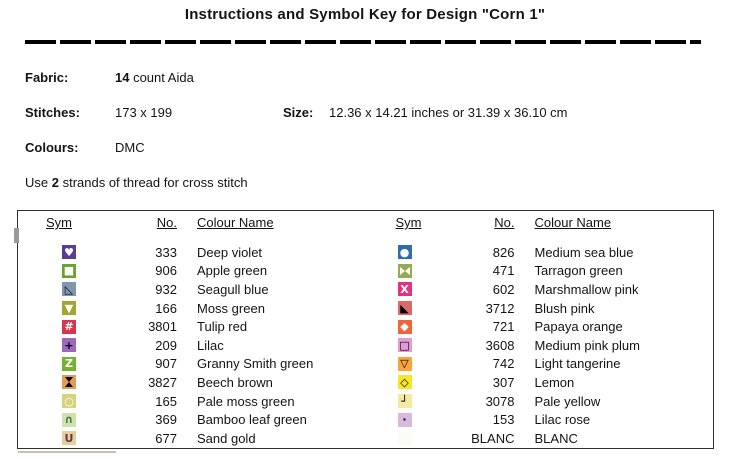  I want to click on hourglass-icon, so click(69, 382).